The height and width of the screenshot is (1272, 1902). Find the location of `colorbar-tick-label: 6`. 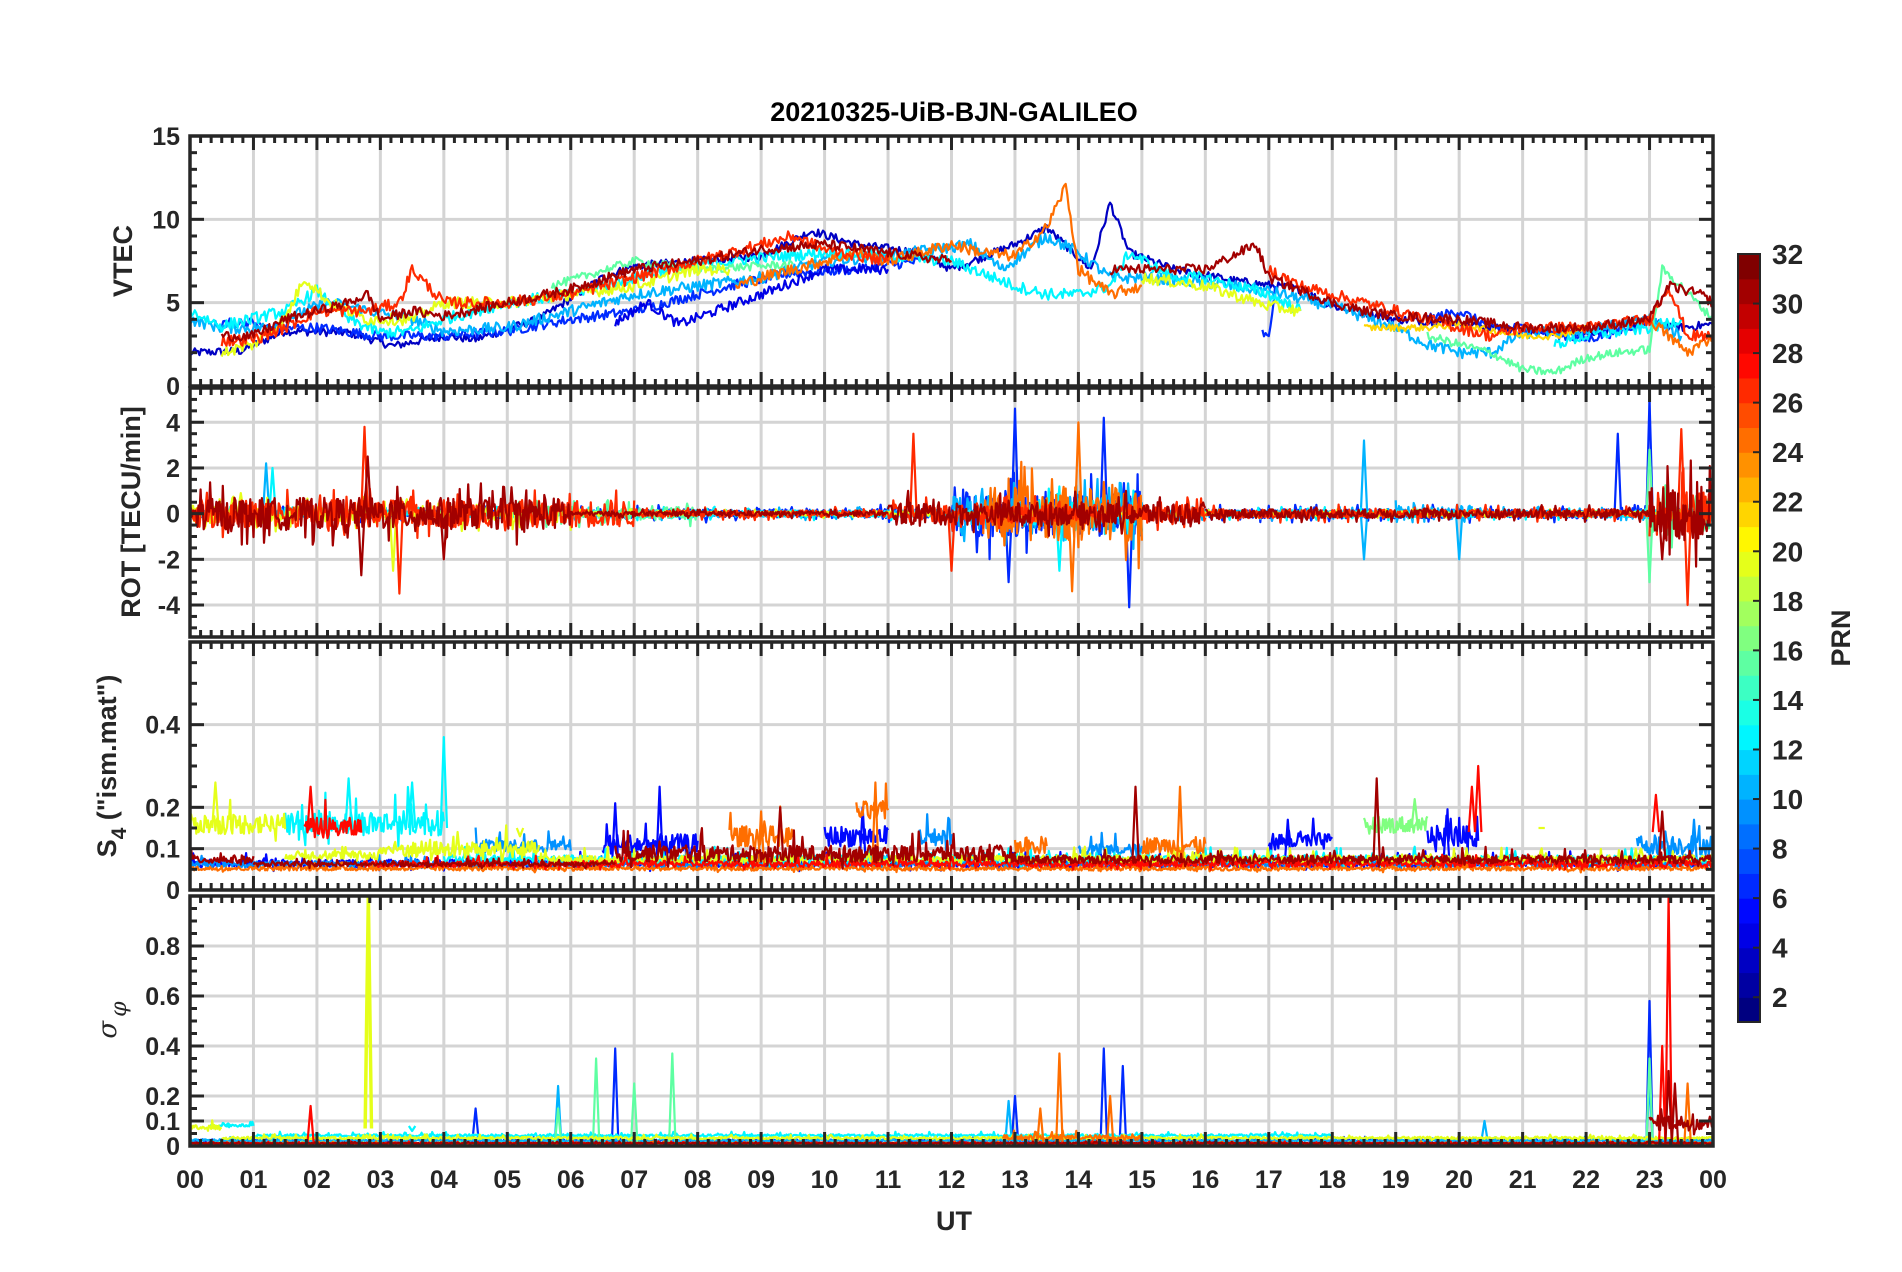

colorbar-tick-label: 6 is located at coordinates (1780, 898).